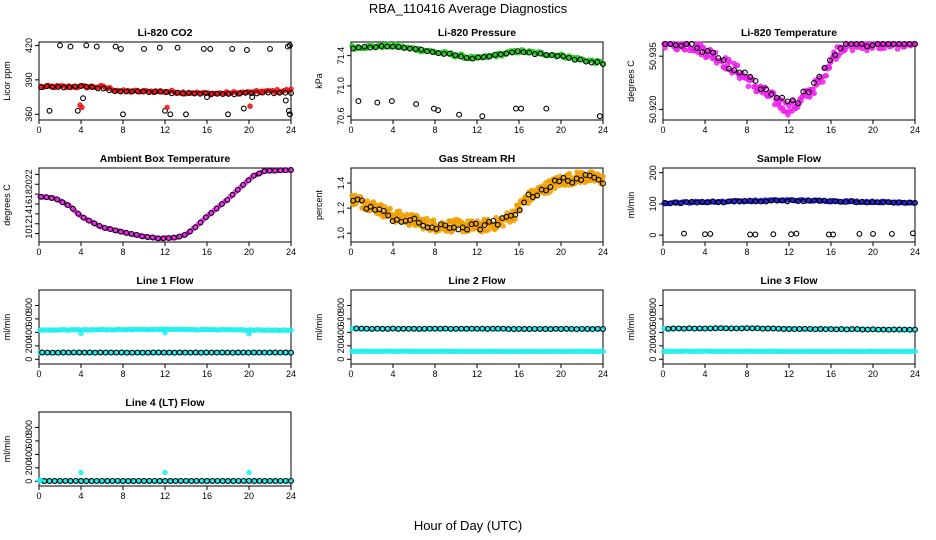 This screenshot has height=540, width=936. I want to click on x-tick-label: 4, so click(392, 252).